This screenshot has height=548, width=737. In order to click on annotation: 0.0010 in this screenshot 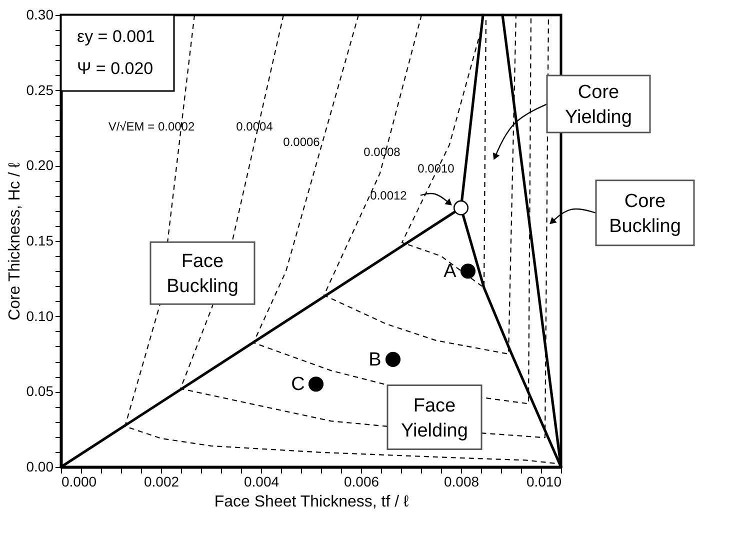, I will do `click(436, 169)`.